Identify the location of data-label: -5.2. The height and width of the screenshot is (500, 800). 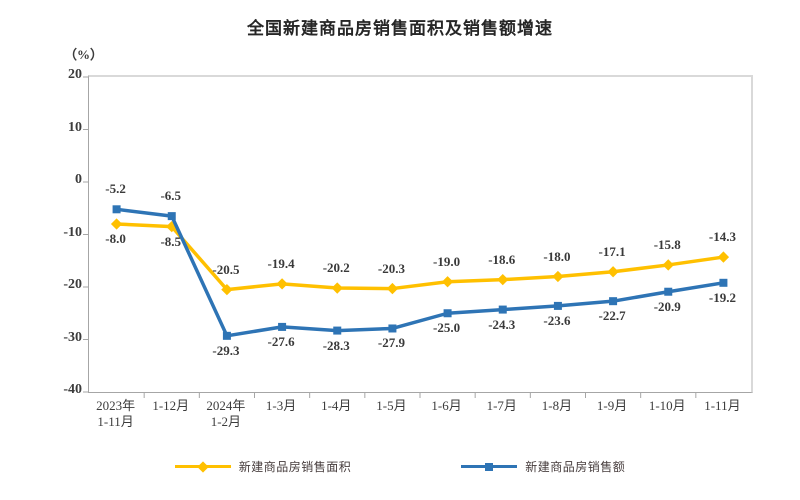
(115, 189).